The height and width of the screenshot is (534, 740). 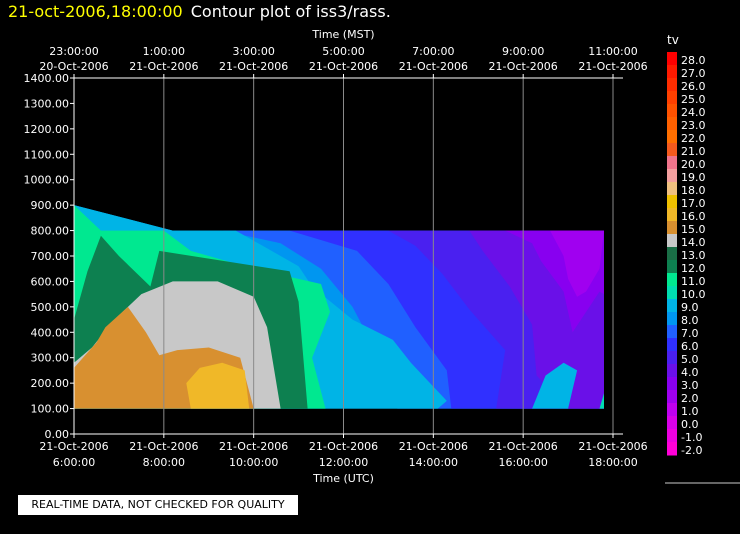 I want to click on colorbar-value: 3.0, so click(x=690, y=385).